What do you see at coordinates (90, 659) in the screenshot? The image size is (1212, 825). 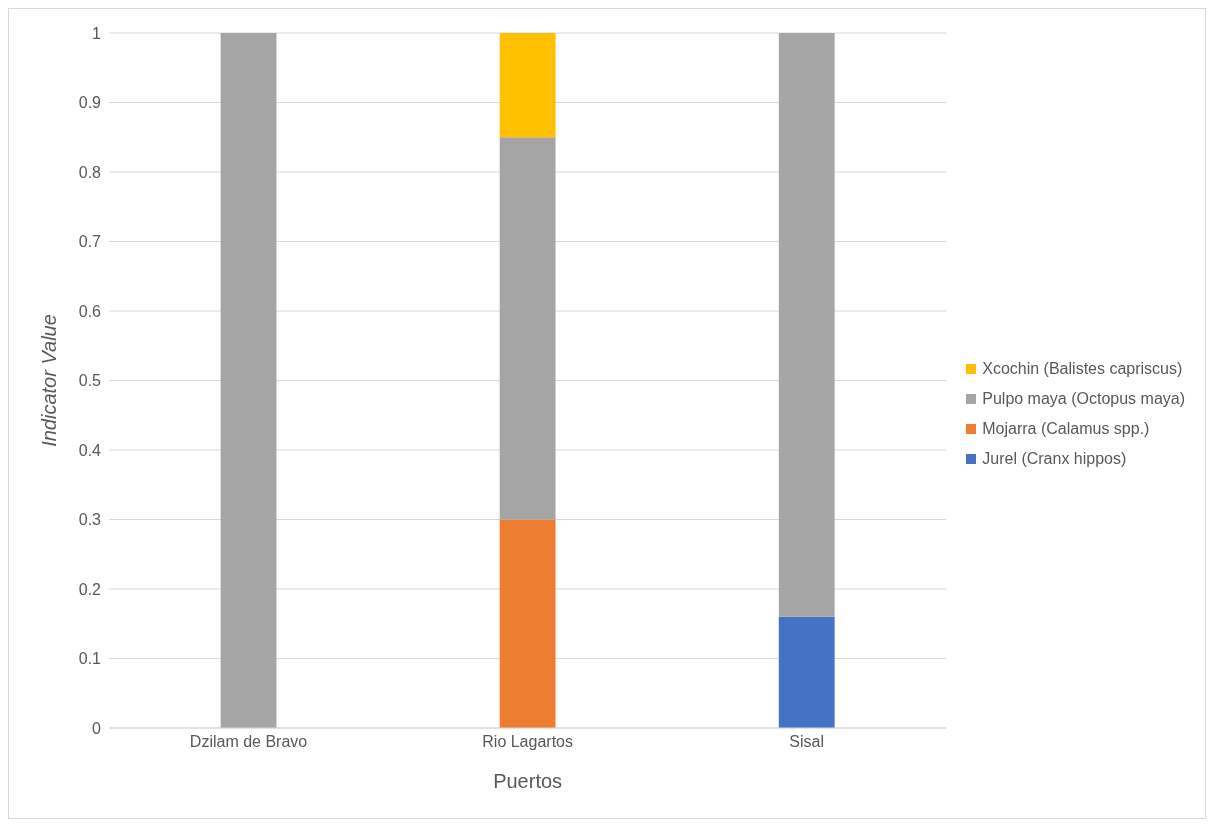 I see `y-tick-label: 0.1` at bounding box center [90, 659].